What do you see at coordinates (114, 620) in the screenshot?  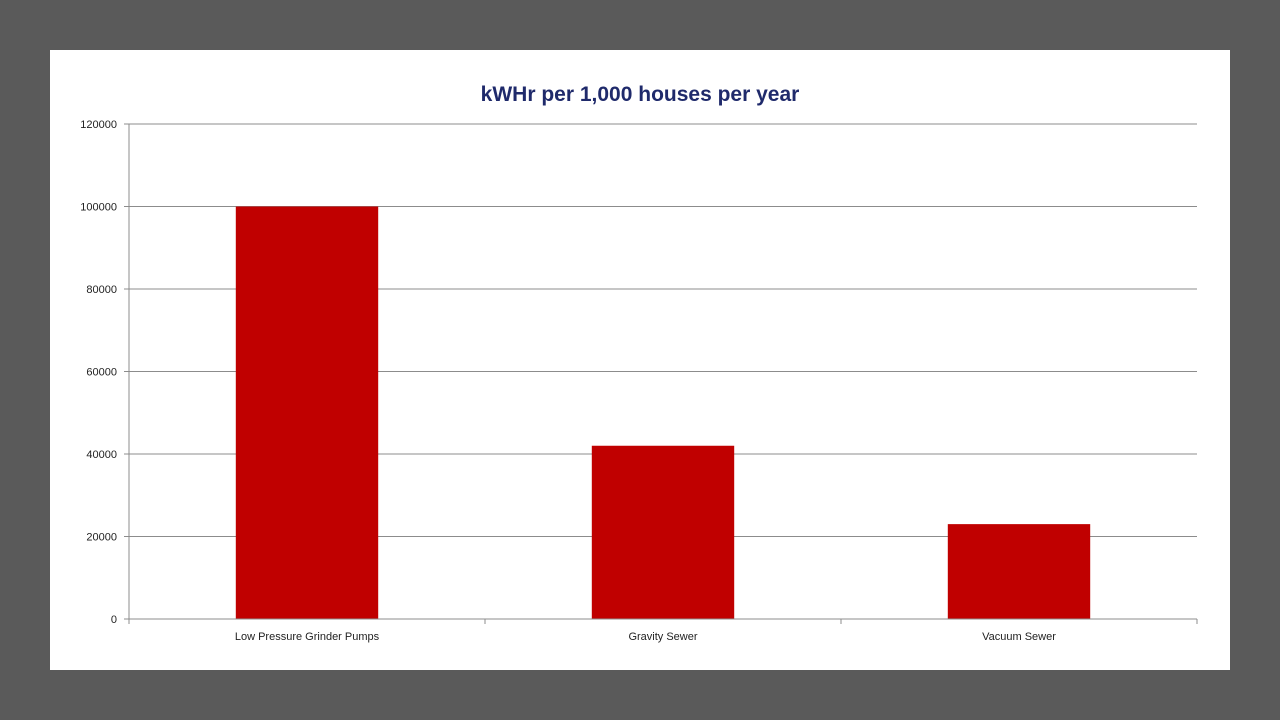 I see `y-tick-label: 0` at bounding box center [114, 620].